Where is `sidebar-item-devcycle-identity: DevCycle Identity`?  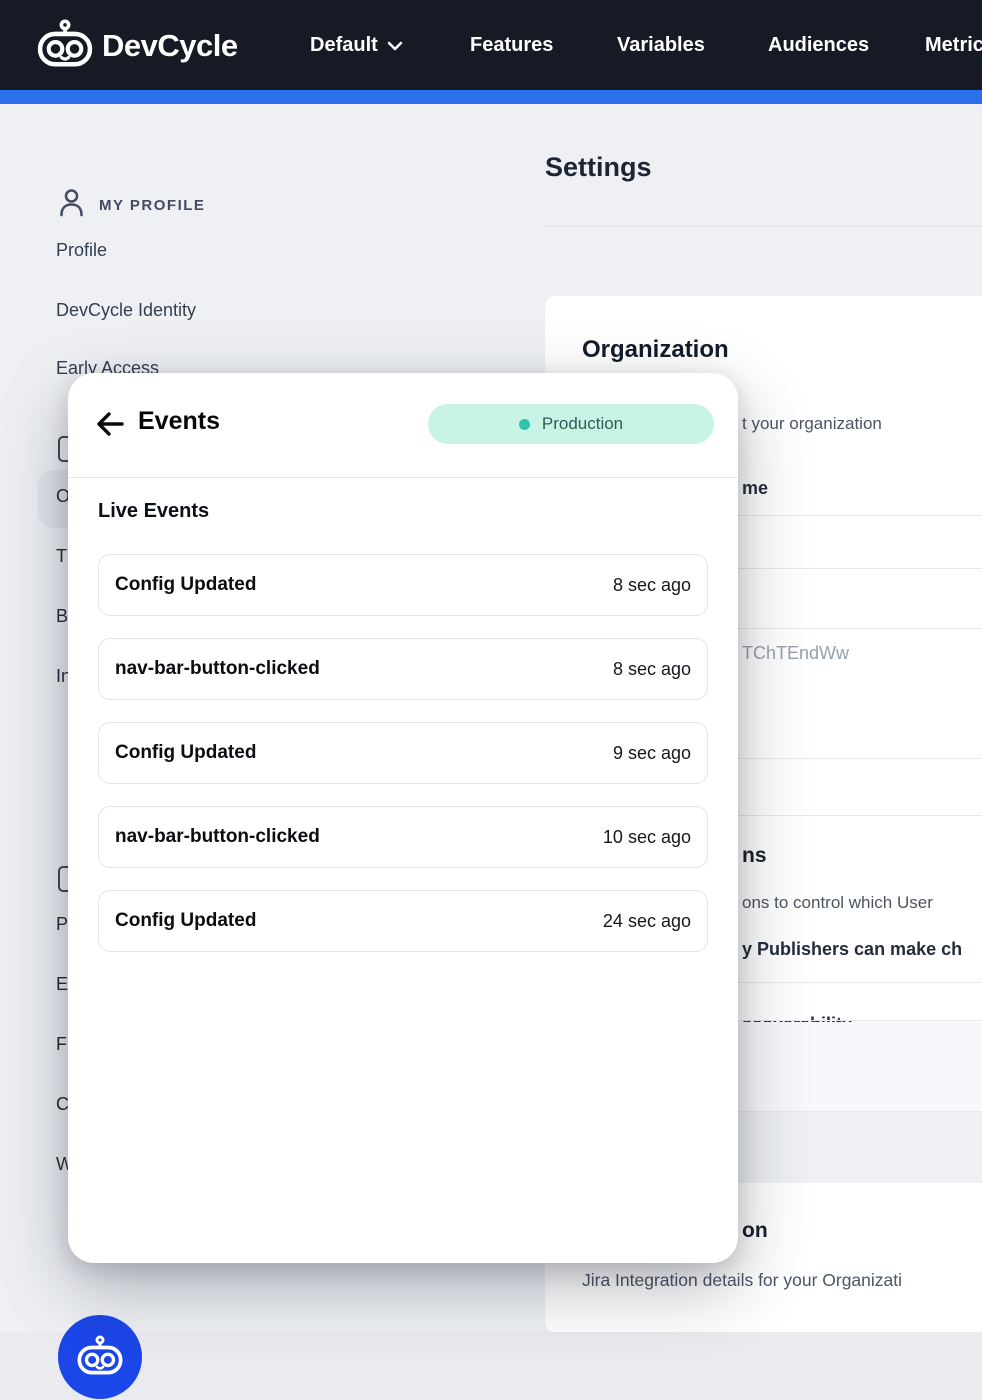 sidebar-item-devcycle-identity: DevCycle Identity is located at coordinates (126, 310).